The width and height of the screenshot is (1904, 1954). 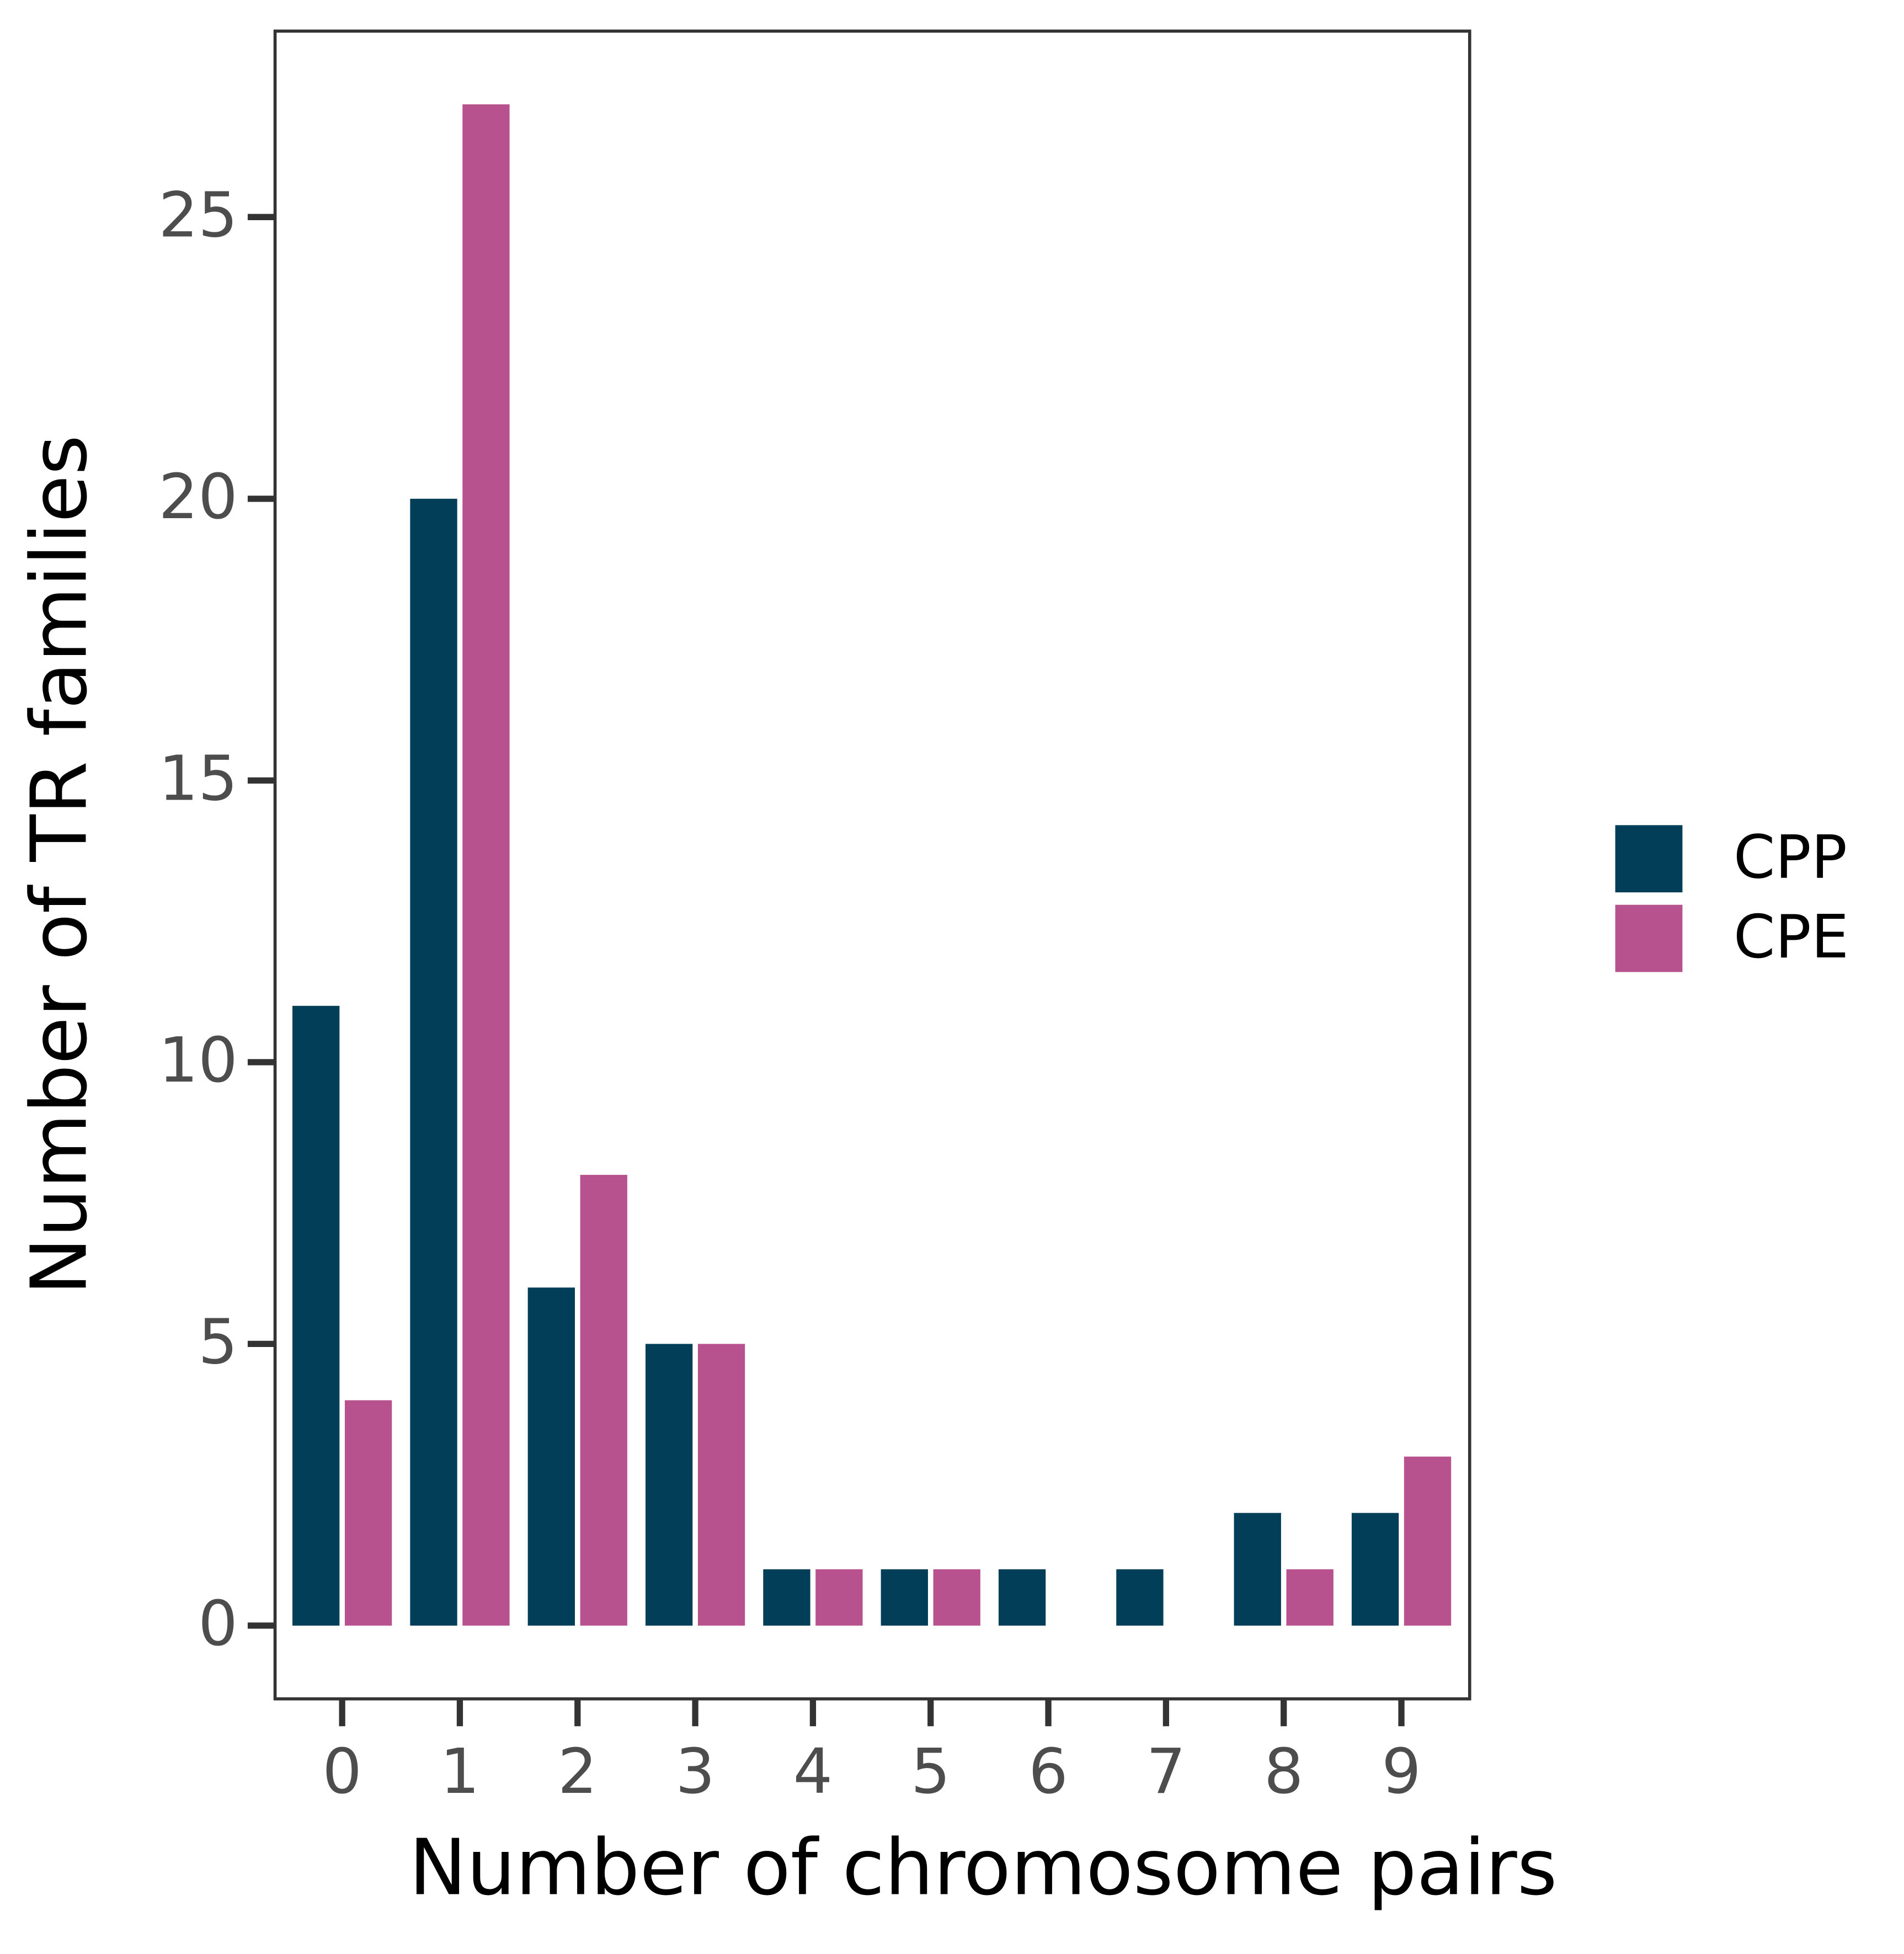 What do you see at coordinates (218, 1623) in the screenshot?
I see `y-tick-label: 0` at bounding box center [218, 1623].